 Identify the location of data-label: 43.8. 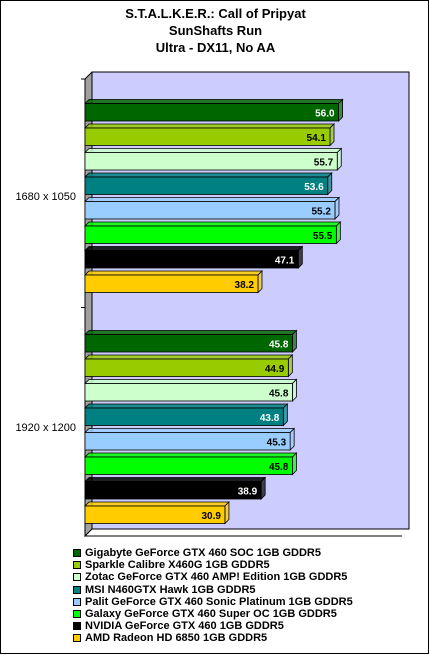
(270, 418).